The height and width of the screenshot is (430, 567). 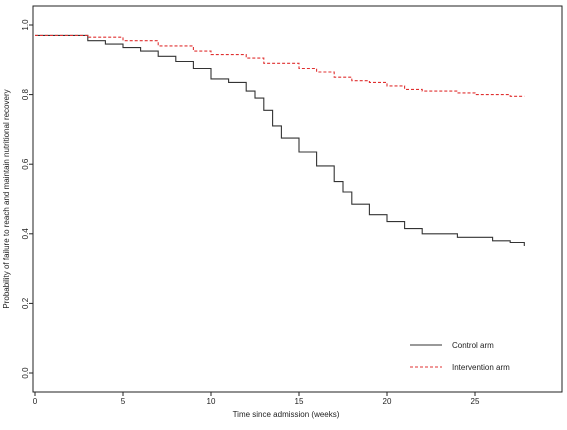 I want to click on legend: Control arm Intervention arm, so click(x=460, y=356).